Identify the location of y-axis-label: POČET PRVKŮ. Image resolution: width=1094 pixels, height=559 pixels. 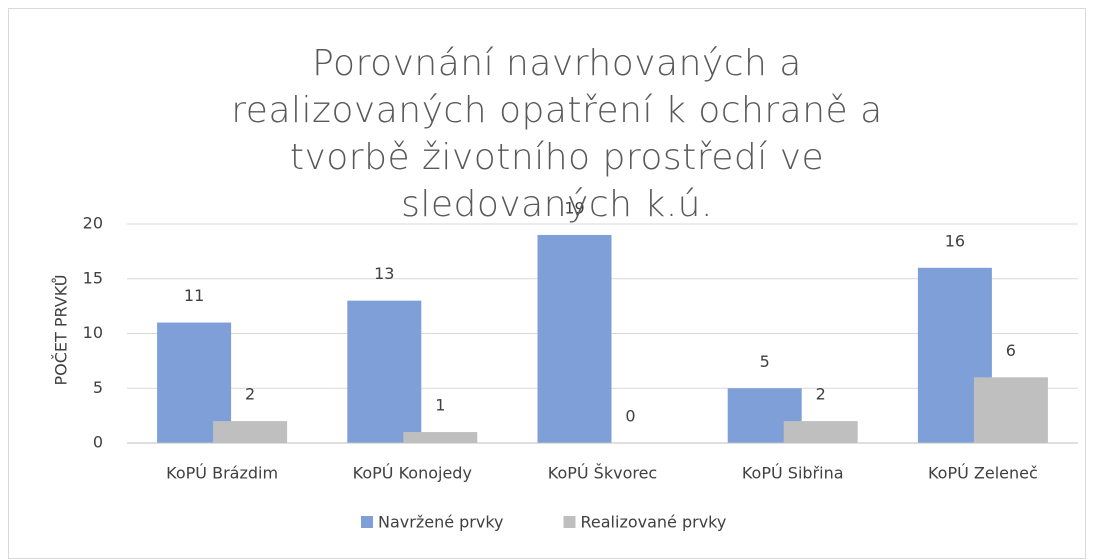
(61, 330).